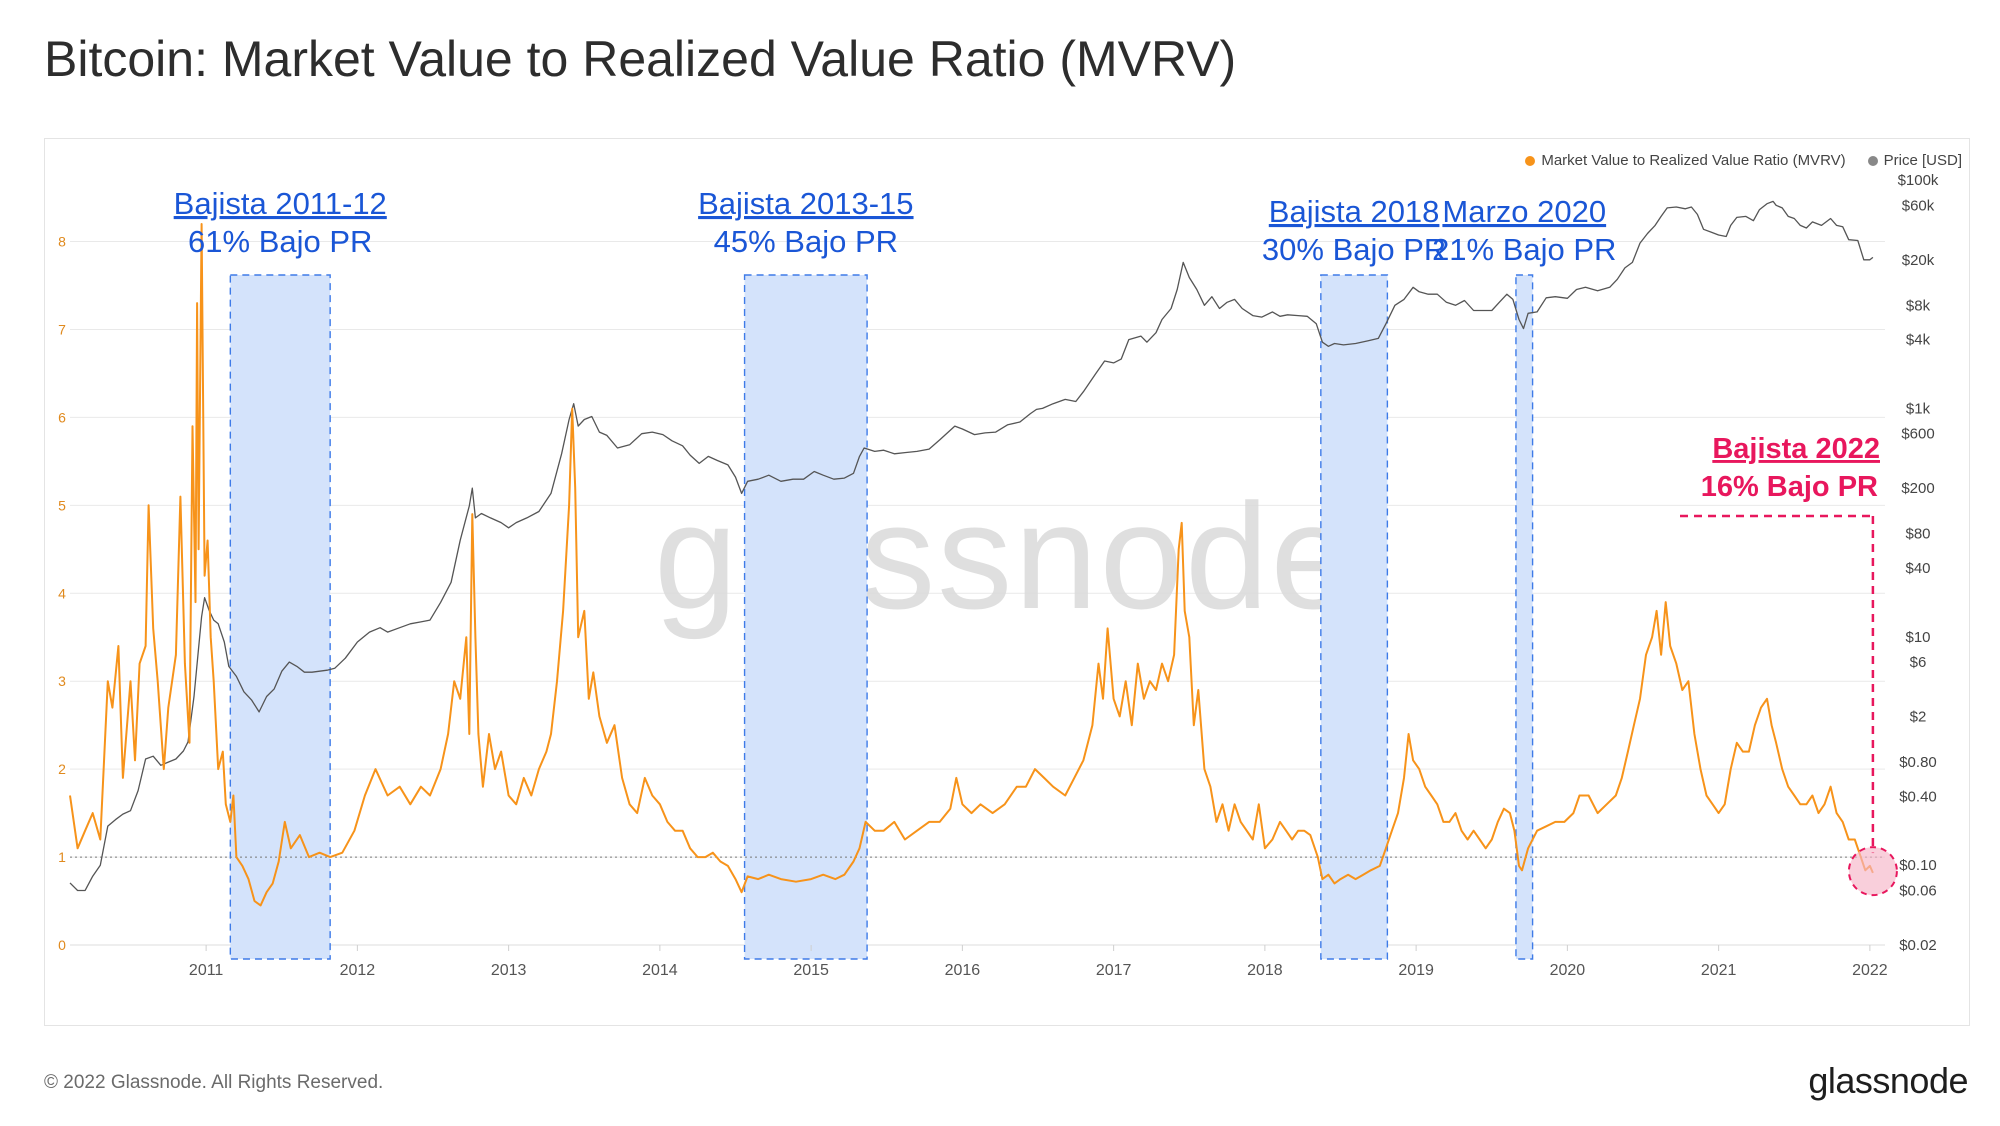 This screenshot has height=1126, width=2000. Describe the element at coordinates (280, 241) in the screenshot. I see `band-label-pct-0: 61% Bajo PR` at that location.